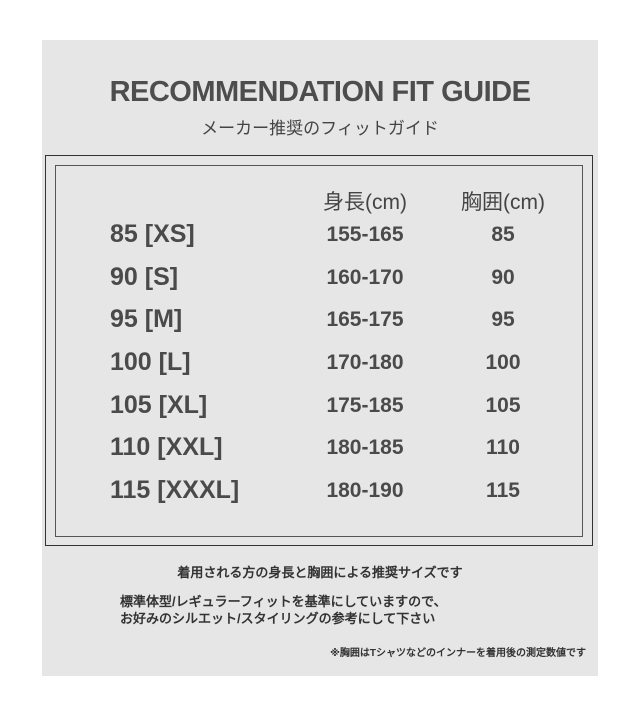  Describe the element at coordinates (365, 319) in the screenshot. I see `height-range: 165-175` at that location.